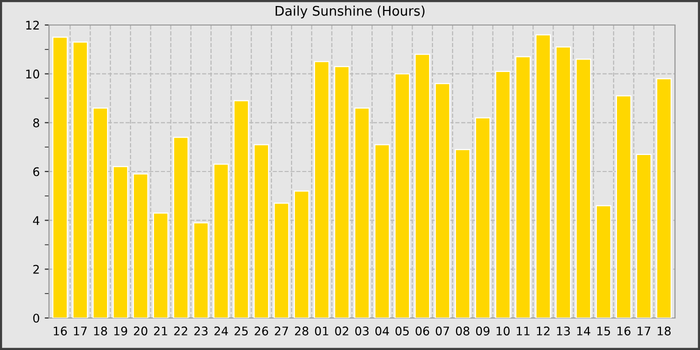 This screenshot has height=350, width=700. I want to click on x-tick-label: 25, so click(241, 331).